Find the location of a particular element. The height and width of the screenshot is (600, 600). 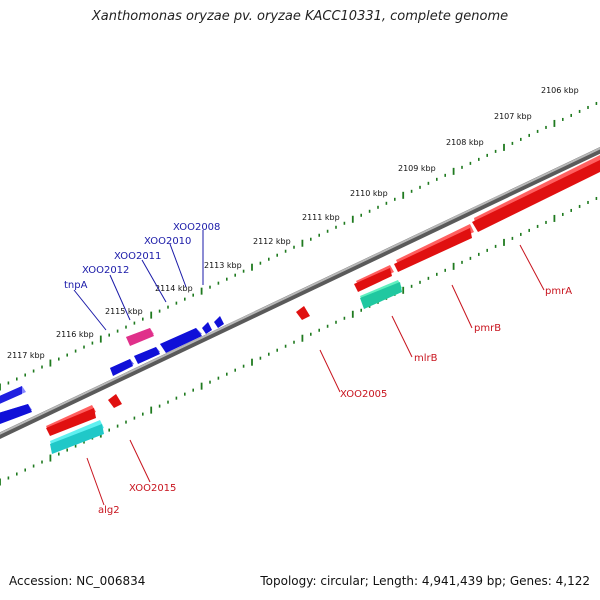

gene-block-pmra is located at coordinates (536, 193).